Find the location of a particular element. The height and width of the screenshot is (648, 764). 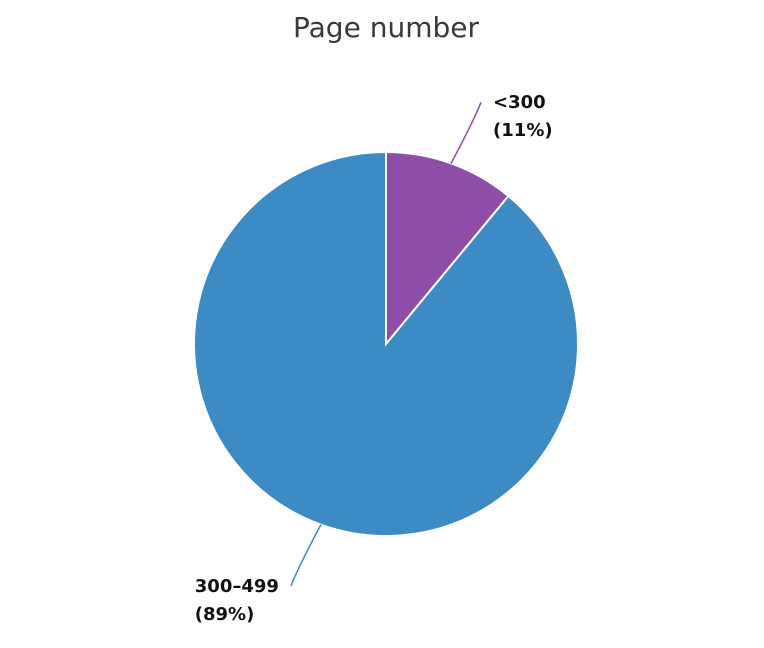

value-label: (11%) is located at coordinates (523, 130).